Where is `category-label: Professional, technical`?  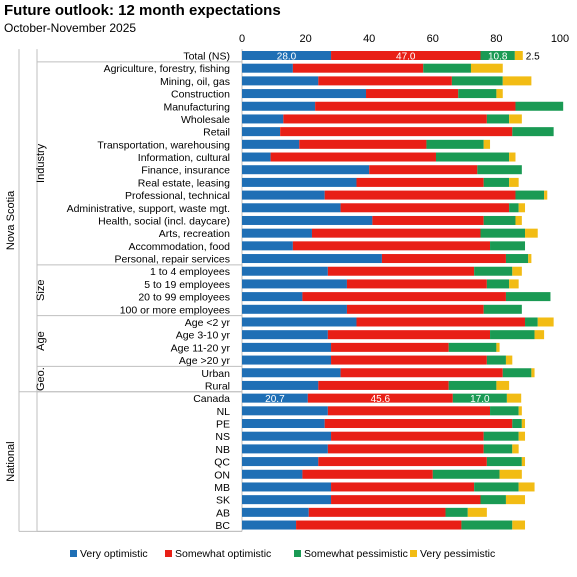 category-label: Professional, technical is located at coordinates (177, 196).